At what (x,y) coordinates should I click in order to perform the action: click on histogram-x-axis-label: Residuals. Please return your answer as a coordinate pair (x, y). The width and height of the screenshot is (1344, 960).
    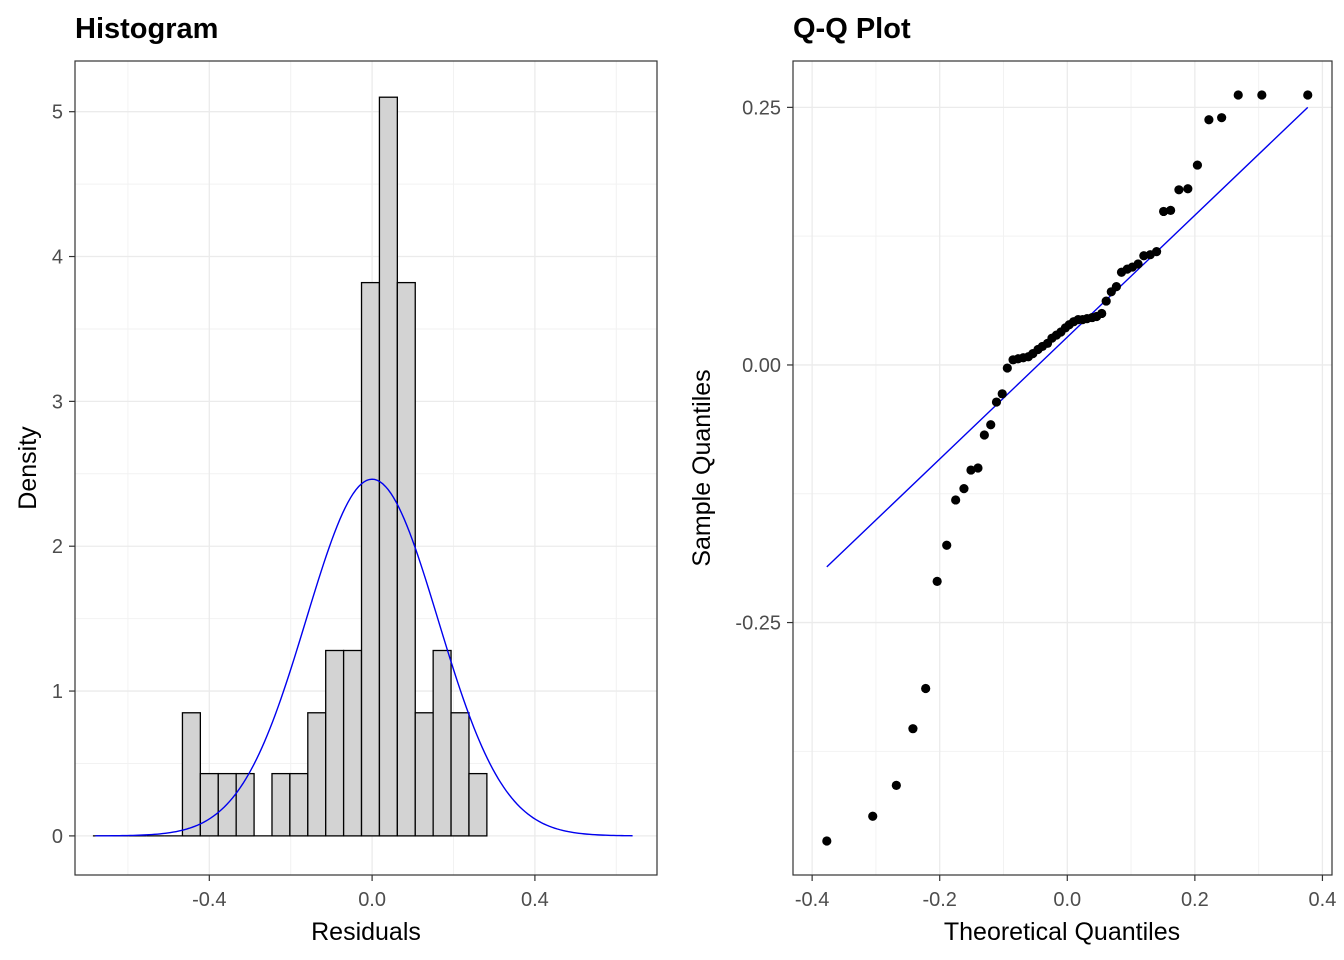
    Looking at the image, I should click on (366, 932).